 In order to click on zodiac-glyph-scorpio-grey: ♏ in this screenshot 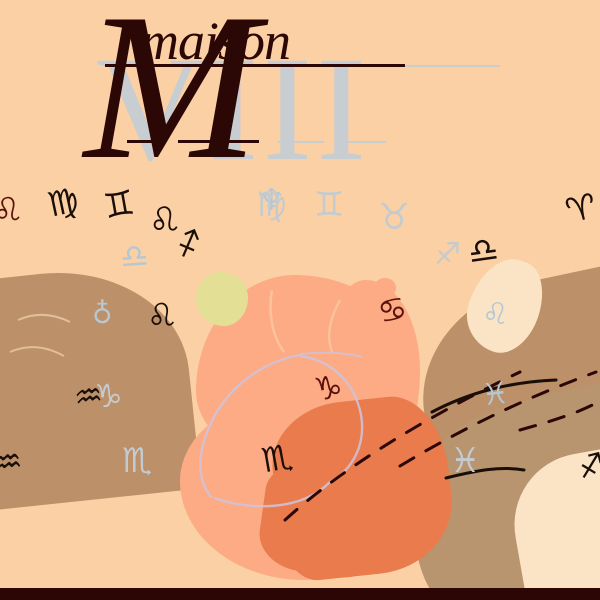, I will do `click(137, 461)`.